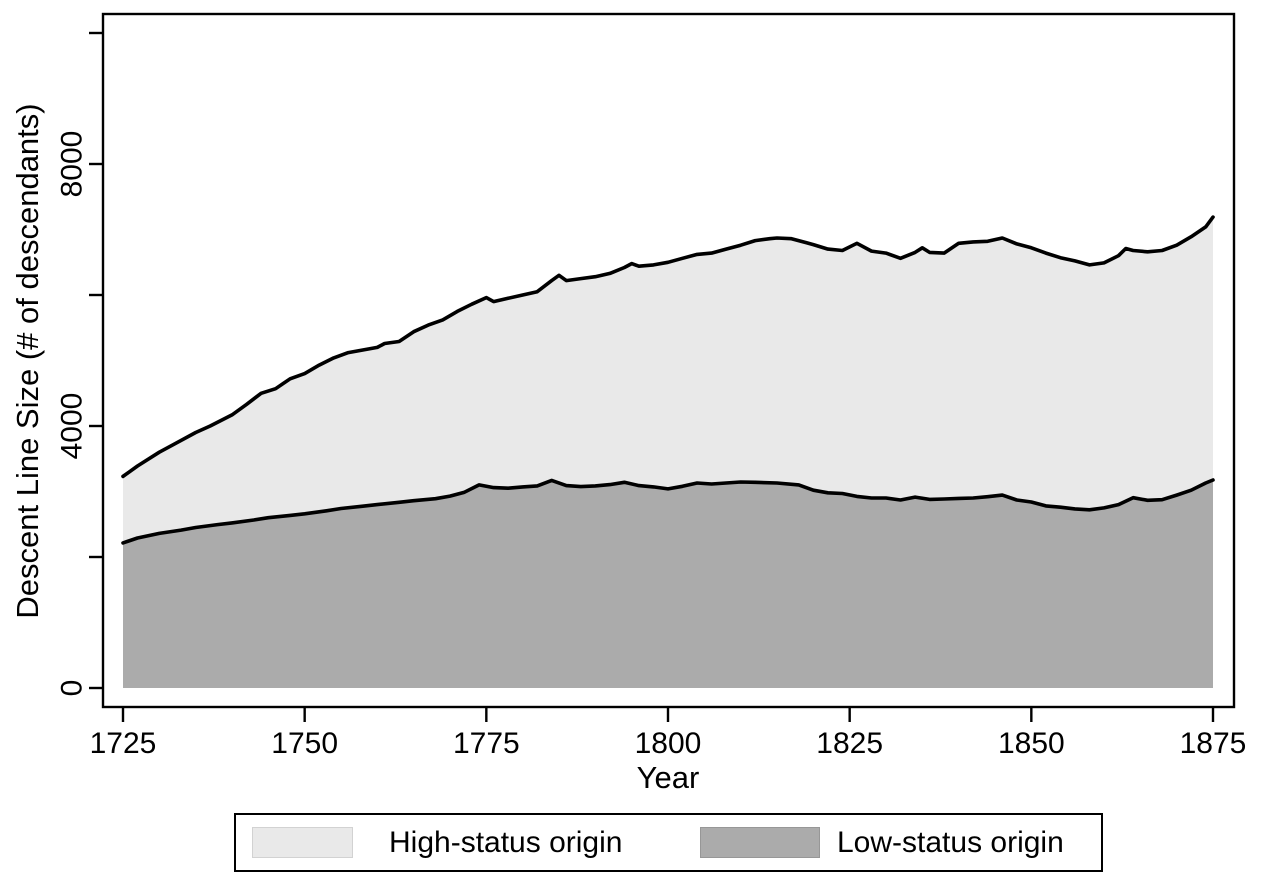 Image resolution: width=1263 pixels, height=890 pixels. What do you see at coordinates (668, 777) in the screenshot?
I see `x-axis-title: Year` at bounding box center [668, 777].